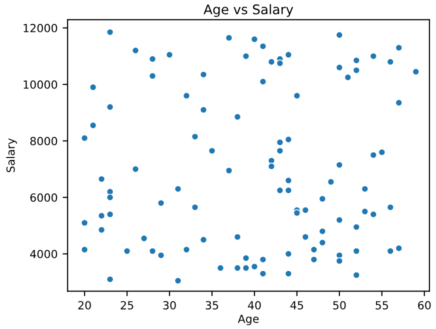 The width and height of the screenshot is (436, 329). I want to click on x-tick-label: 45, so click(297, 305).